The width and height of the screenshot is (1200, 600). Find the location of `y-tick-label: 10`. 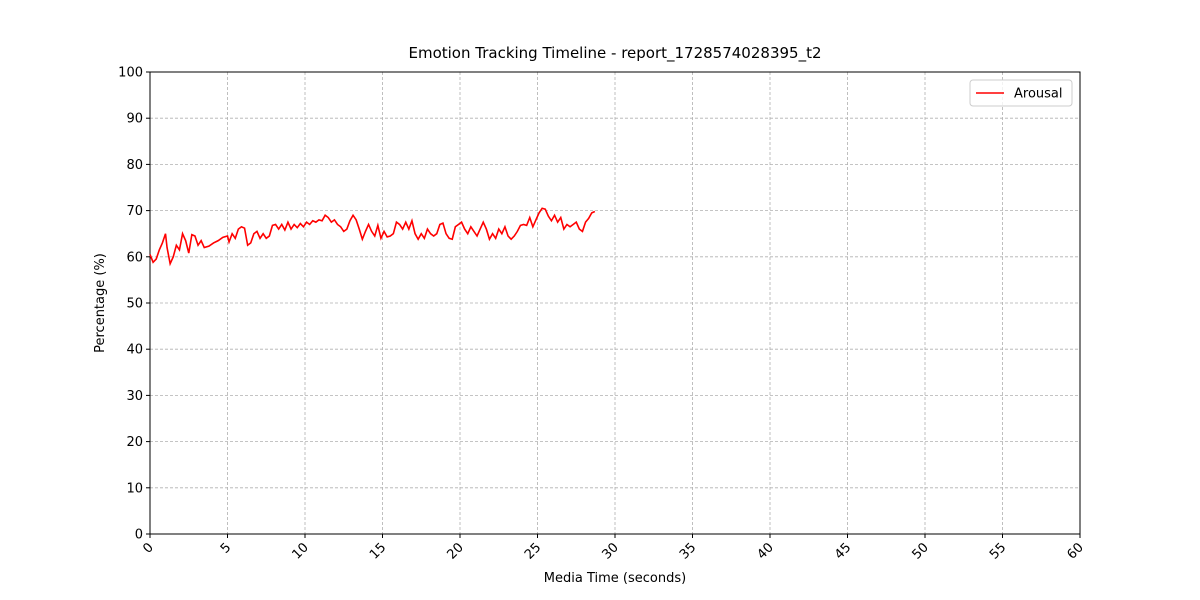

y-tick-label: 10 is located at coordinates (134, 488).